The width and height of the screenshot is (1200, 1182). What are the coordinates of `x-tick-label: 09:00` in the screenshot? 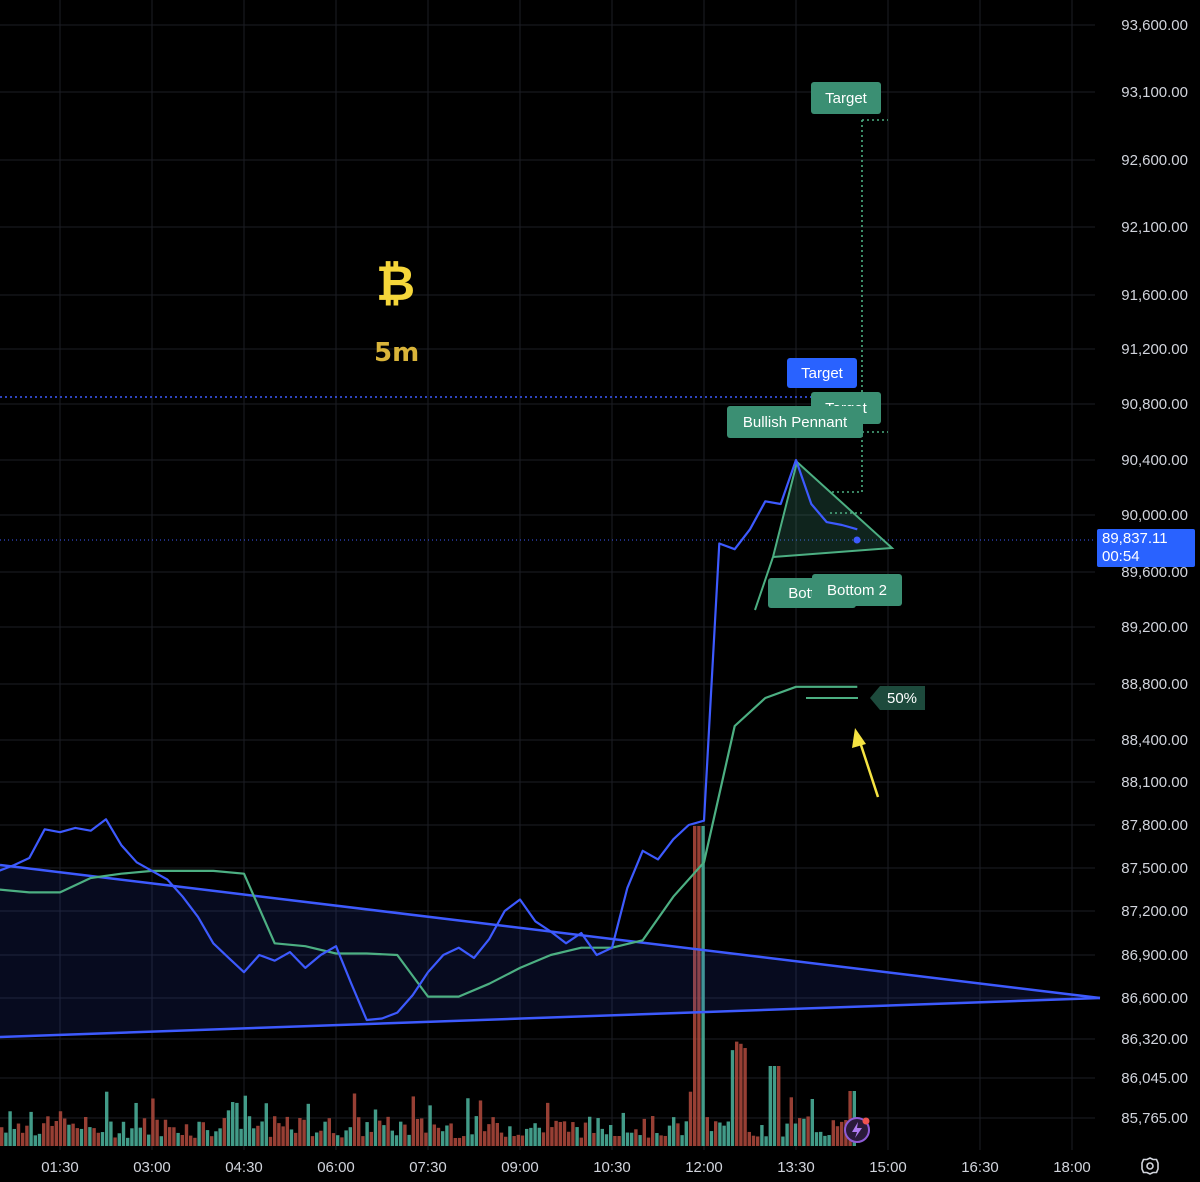 It's located at (520, 1167).